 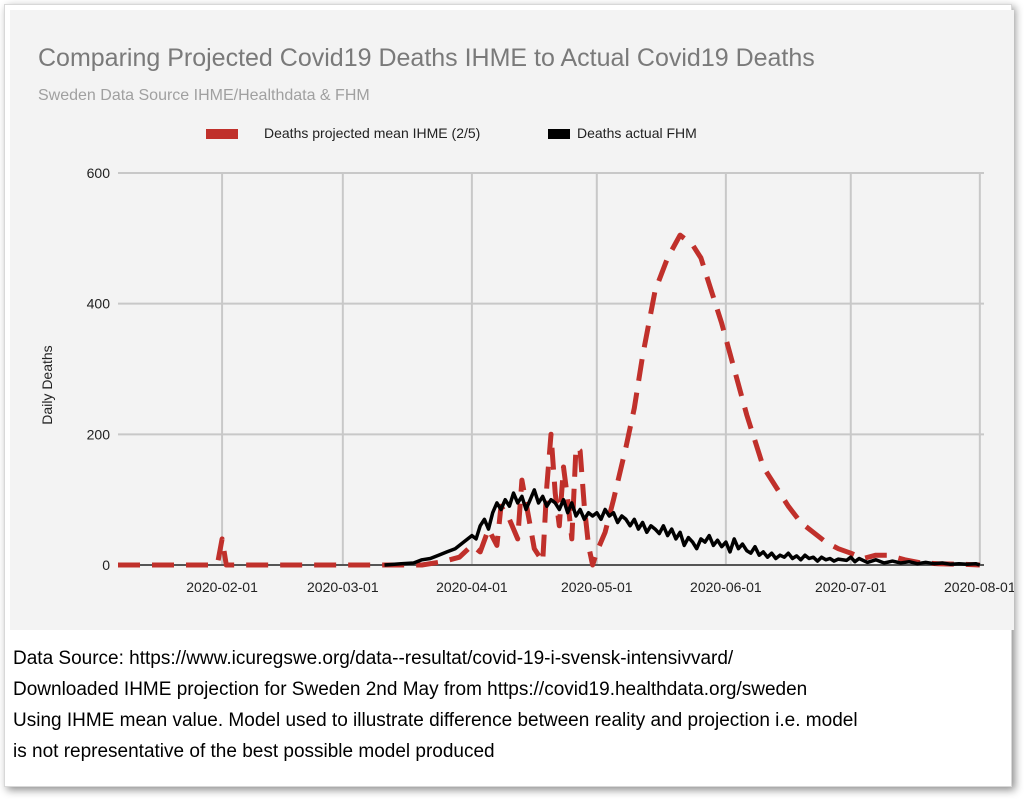 What do you see at coordinates (222, 134) in the screenshot?
I see `legend-swatch-projected` at bounding box center [222, 134].